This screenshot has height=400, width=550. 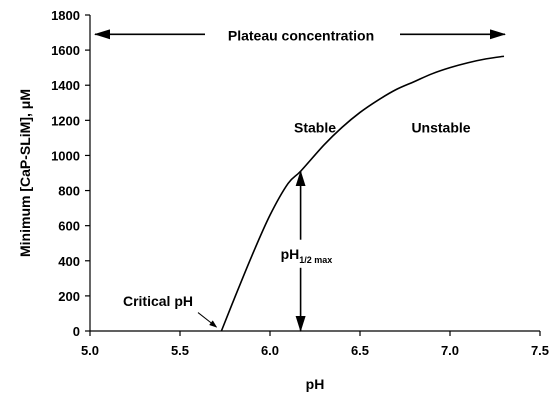 What do you see at coordinates (315, 344) in the screenshot?
I see `x-axis-ticks: 5.0 5.5 6.0 6.5 7.0 7.5` at bounding box center [315, 344].